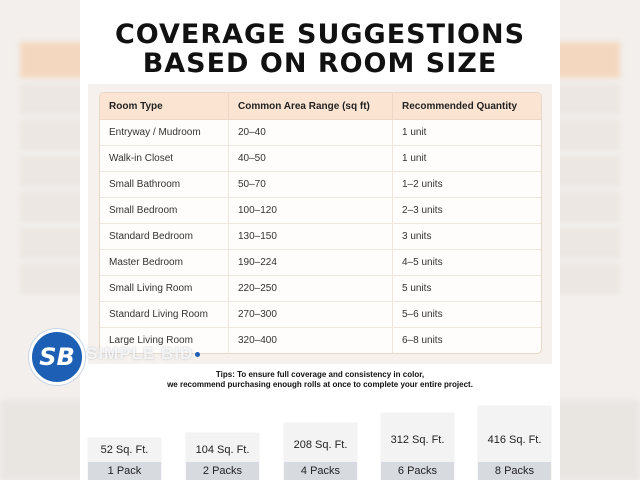 This screenshot has height=480, width=640. What do you see at coordinates (311, 263) in the screenshot?
I see `cell-area-range: 190–224` at bounding box center [311, 263].